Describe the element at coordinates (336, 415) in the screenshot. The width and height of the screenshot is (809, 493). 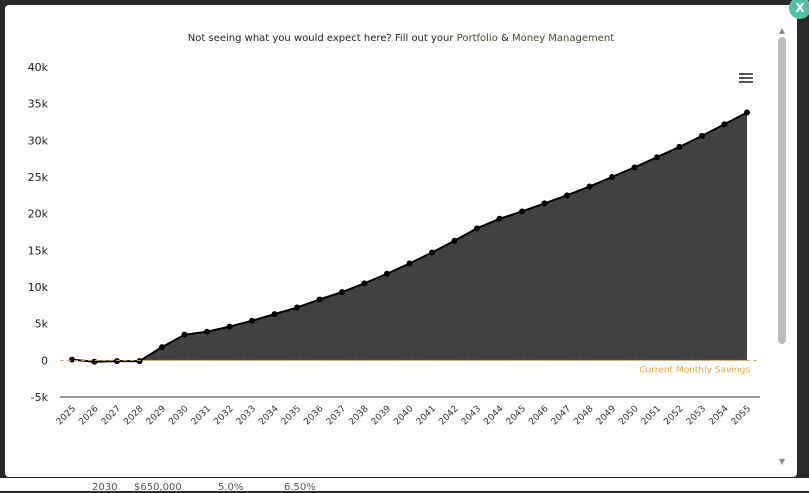
I see `x-tick-label: 2037` at that location.